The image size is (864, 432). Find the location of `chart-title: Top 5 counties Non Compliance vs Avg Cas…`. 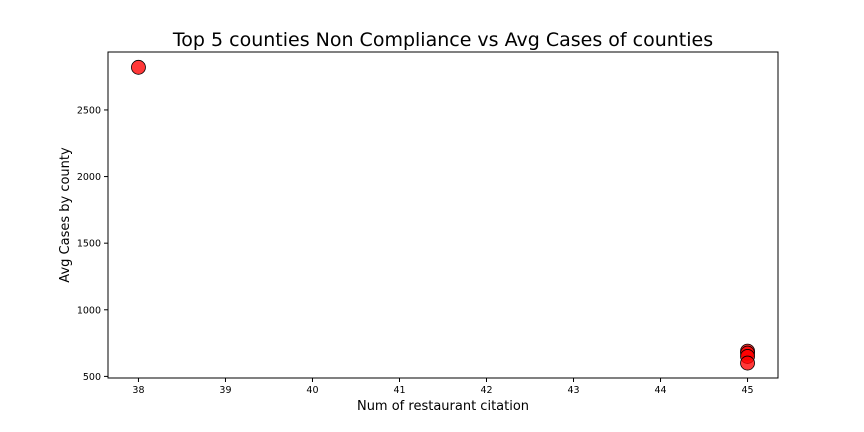

chart-title: Top 5 counties Non Compliance vs Avg Cas… is located at coordinates (442, 40).